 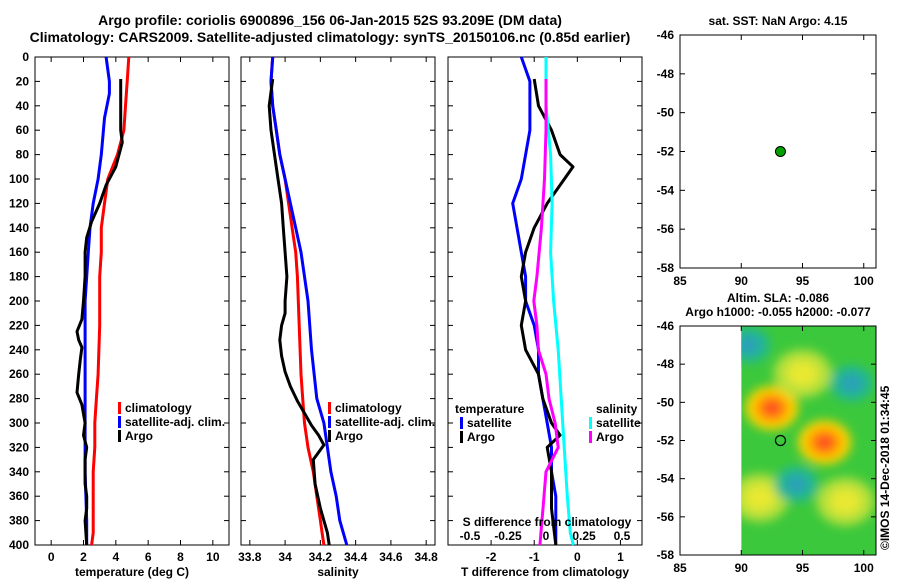 I want to click on x-tick-label: 33.8, so click(x=250, y=557).